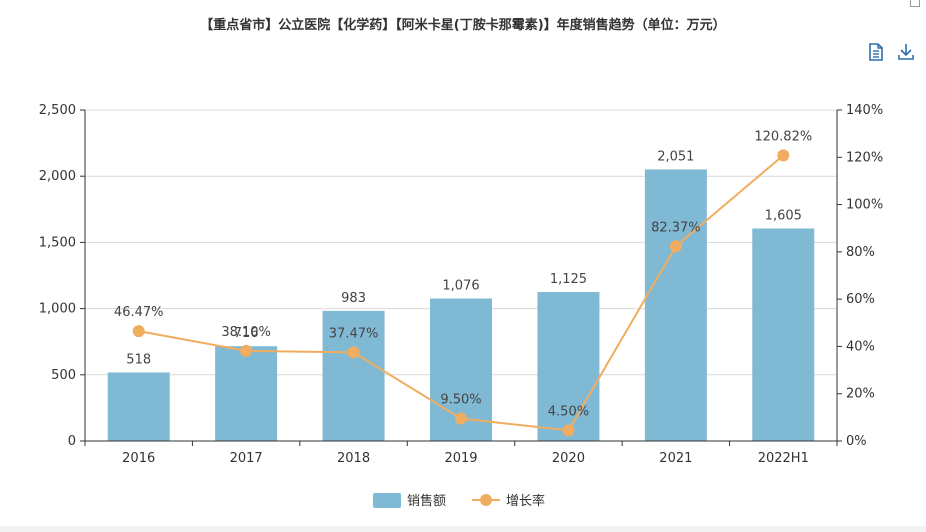 This screenshot has width=926, height=532. What do you see at coordinates (864, 157) in the screenshot?
I see `y-right-tick-label: 120%` at bounding box center [864, 157].